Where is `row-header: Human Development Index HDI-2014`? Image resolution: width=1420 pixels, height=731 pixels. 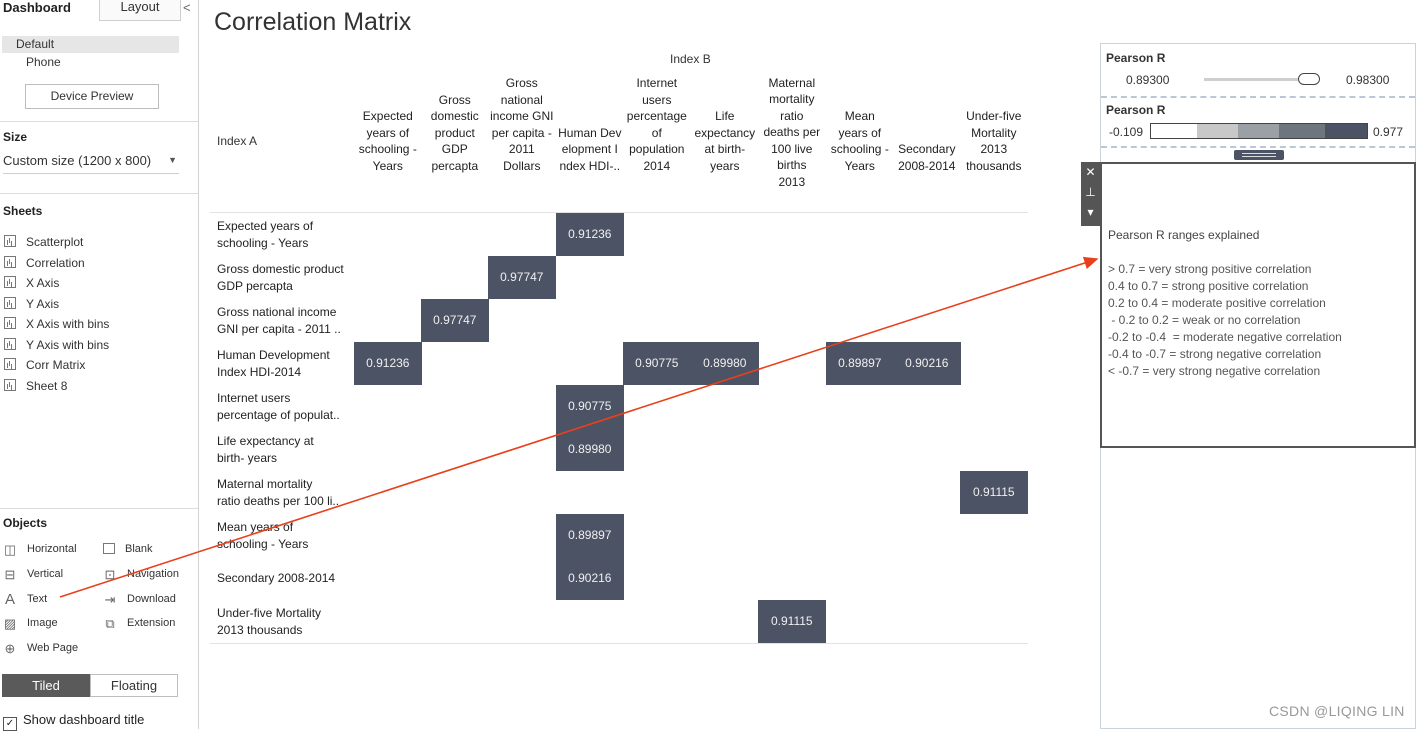 row-header: Human Development Index HDI-2014 is located at coordinates (287, 363).